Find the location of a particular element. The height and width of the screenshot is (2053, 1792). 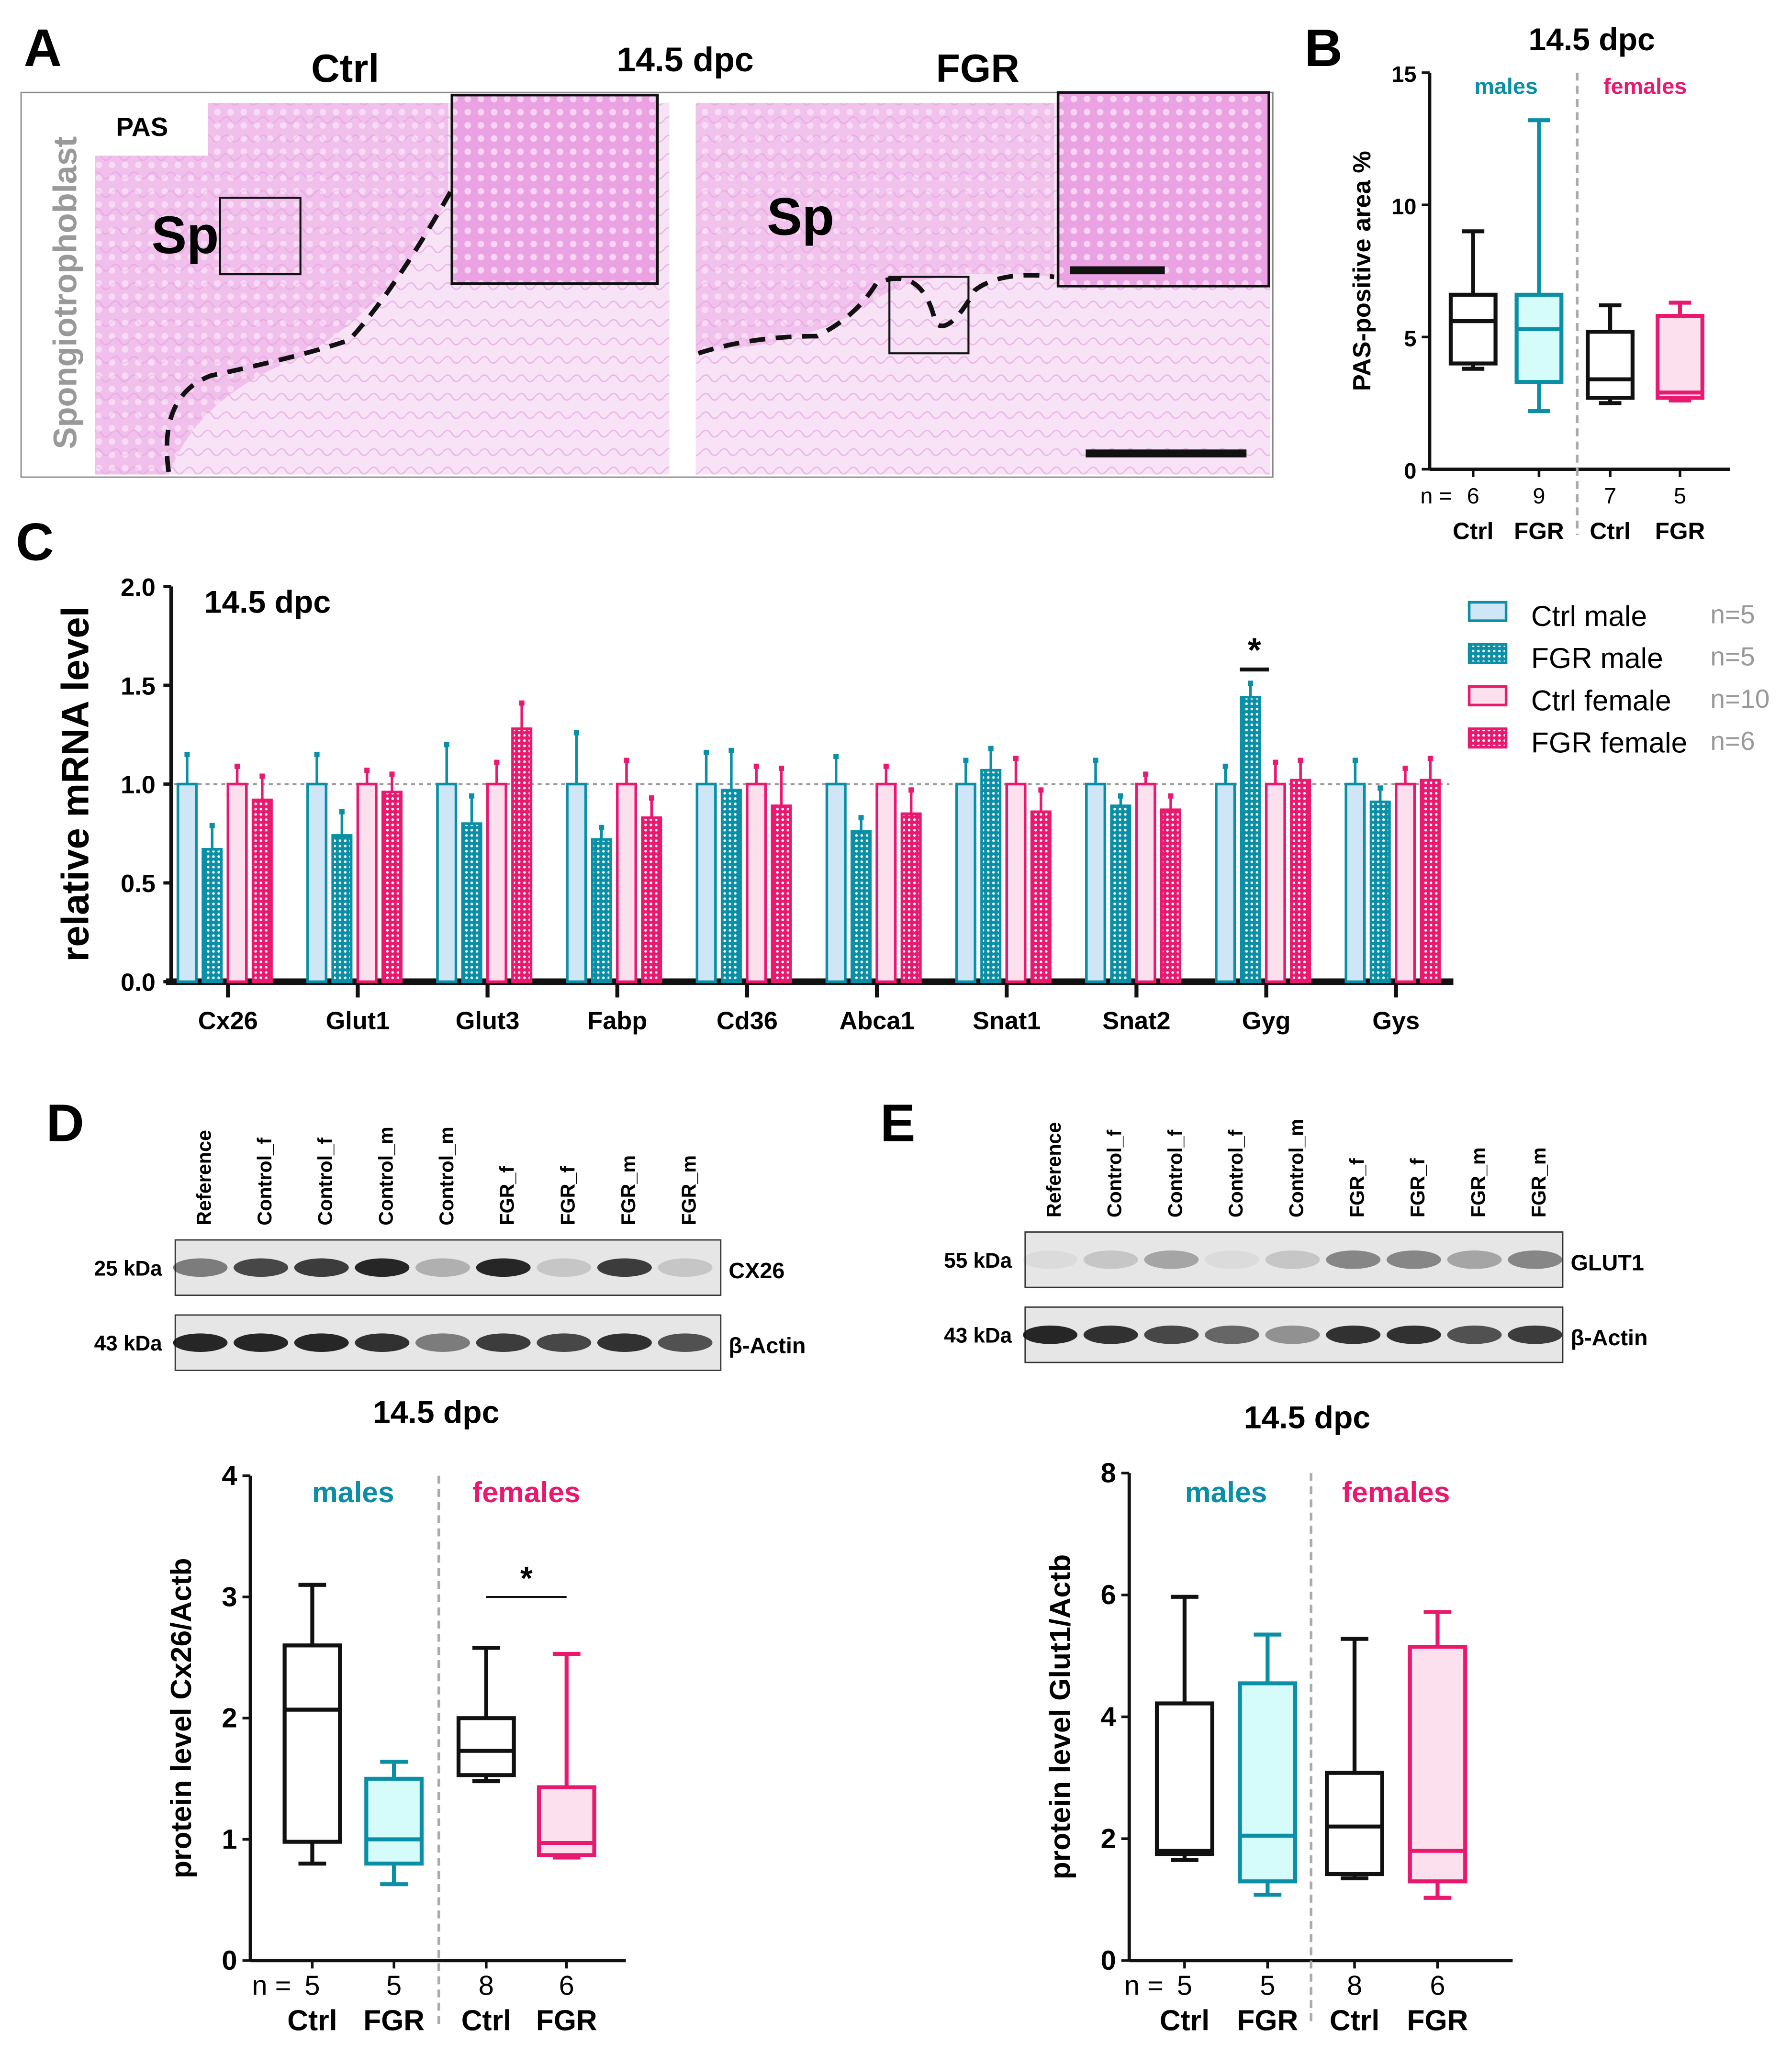

y-tick-label: 0.5 is located at coordinates (138, 884).